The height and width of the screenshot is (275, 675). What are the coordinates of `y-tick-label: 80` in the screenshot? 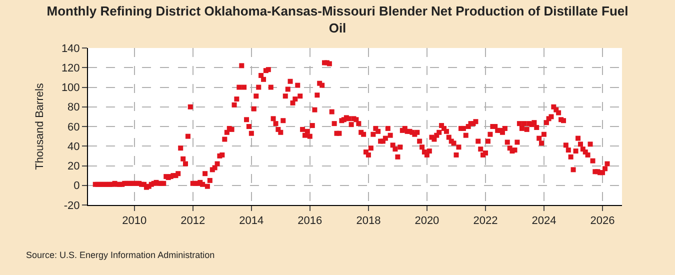 It's located at (74, 108).